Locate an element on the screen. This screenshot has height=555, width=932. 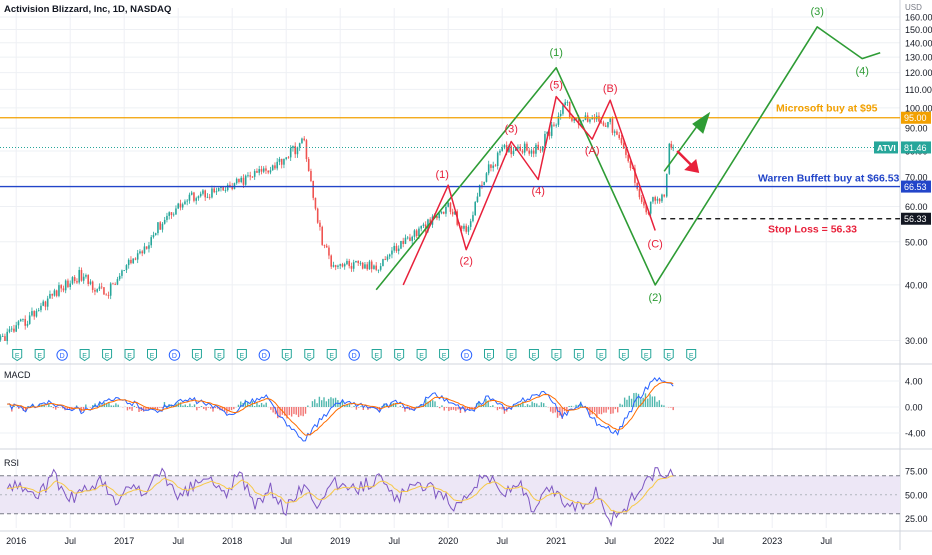
green-wave-label: (2) is located at coordinates (654, 298).